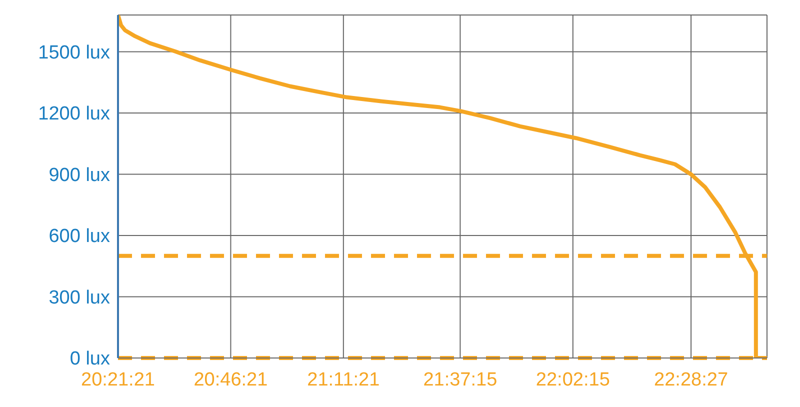  What do you see at coordinates (74, 114) in the screenshot?
I see `y-tick-label: 1200 lux` at bounding box center [74, 114].